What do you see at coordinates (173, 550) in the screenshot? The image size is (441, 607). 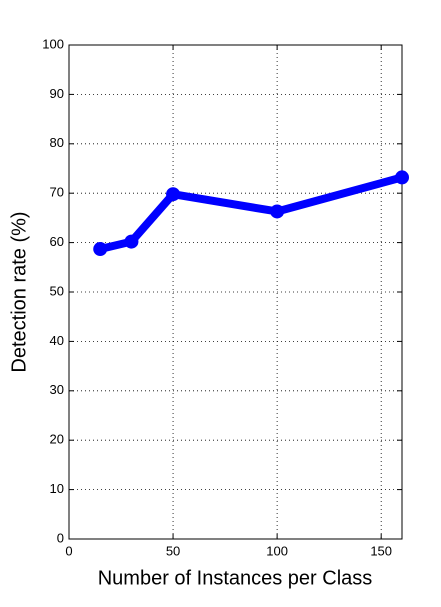 I see `x-tick-label: 50` at bounding box center [173, 550].